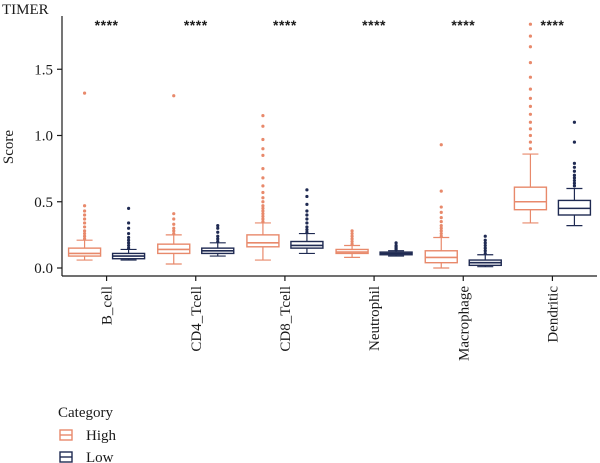  What do you see at coordinates (174, 179) in the screenshot?
I see `box-high-cd4_tcell` at bounding box center [174, 179].